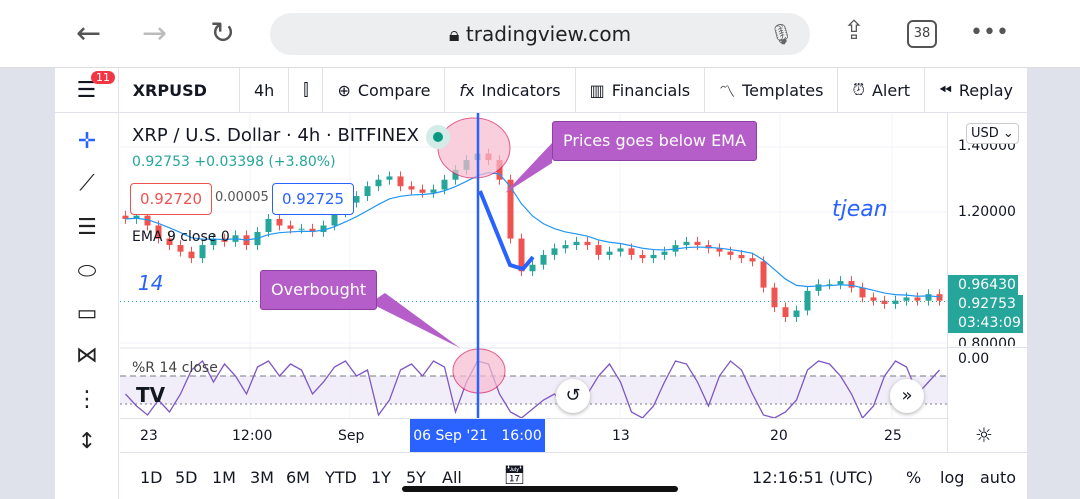 This screenshot has height=499, width=1080. What do you see at coordinates (89, 33) in the screenshot?
I see `back-button: ←` at bounding box center [89, 33].